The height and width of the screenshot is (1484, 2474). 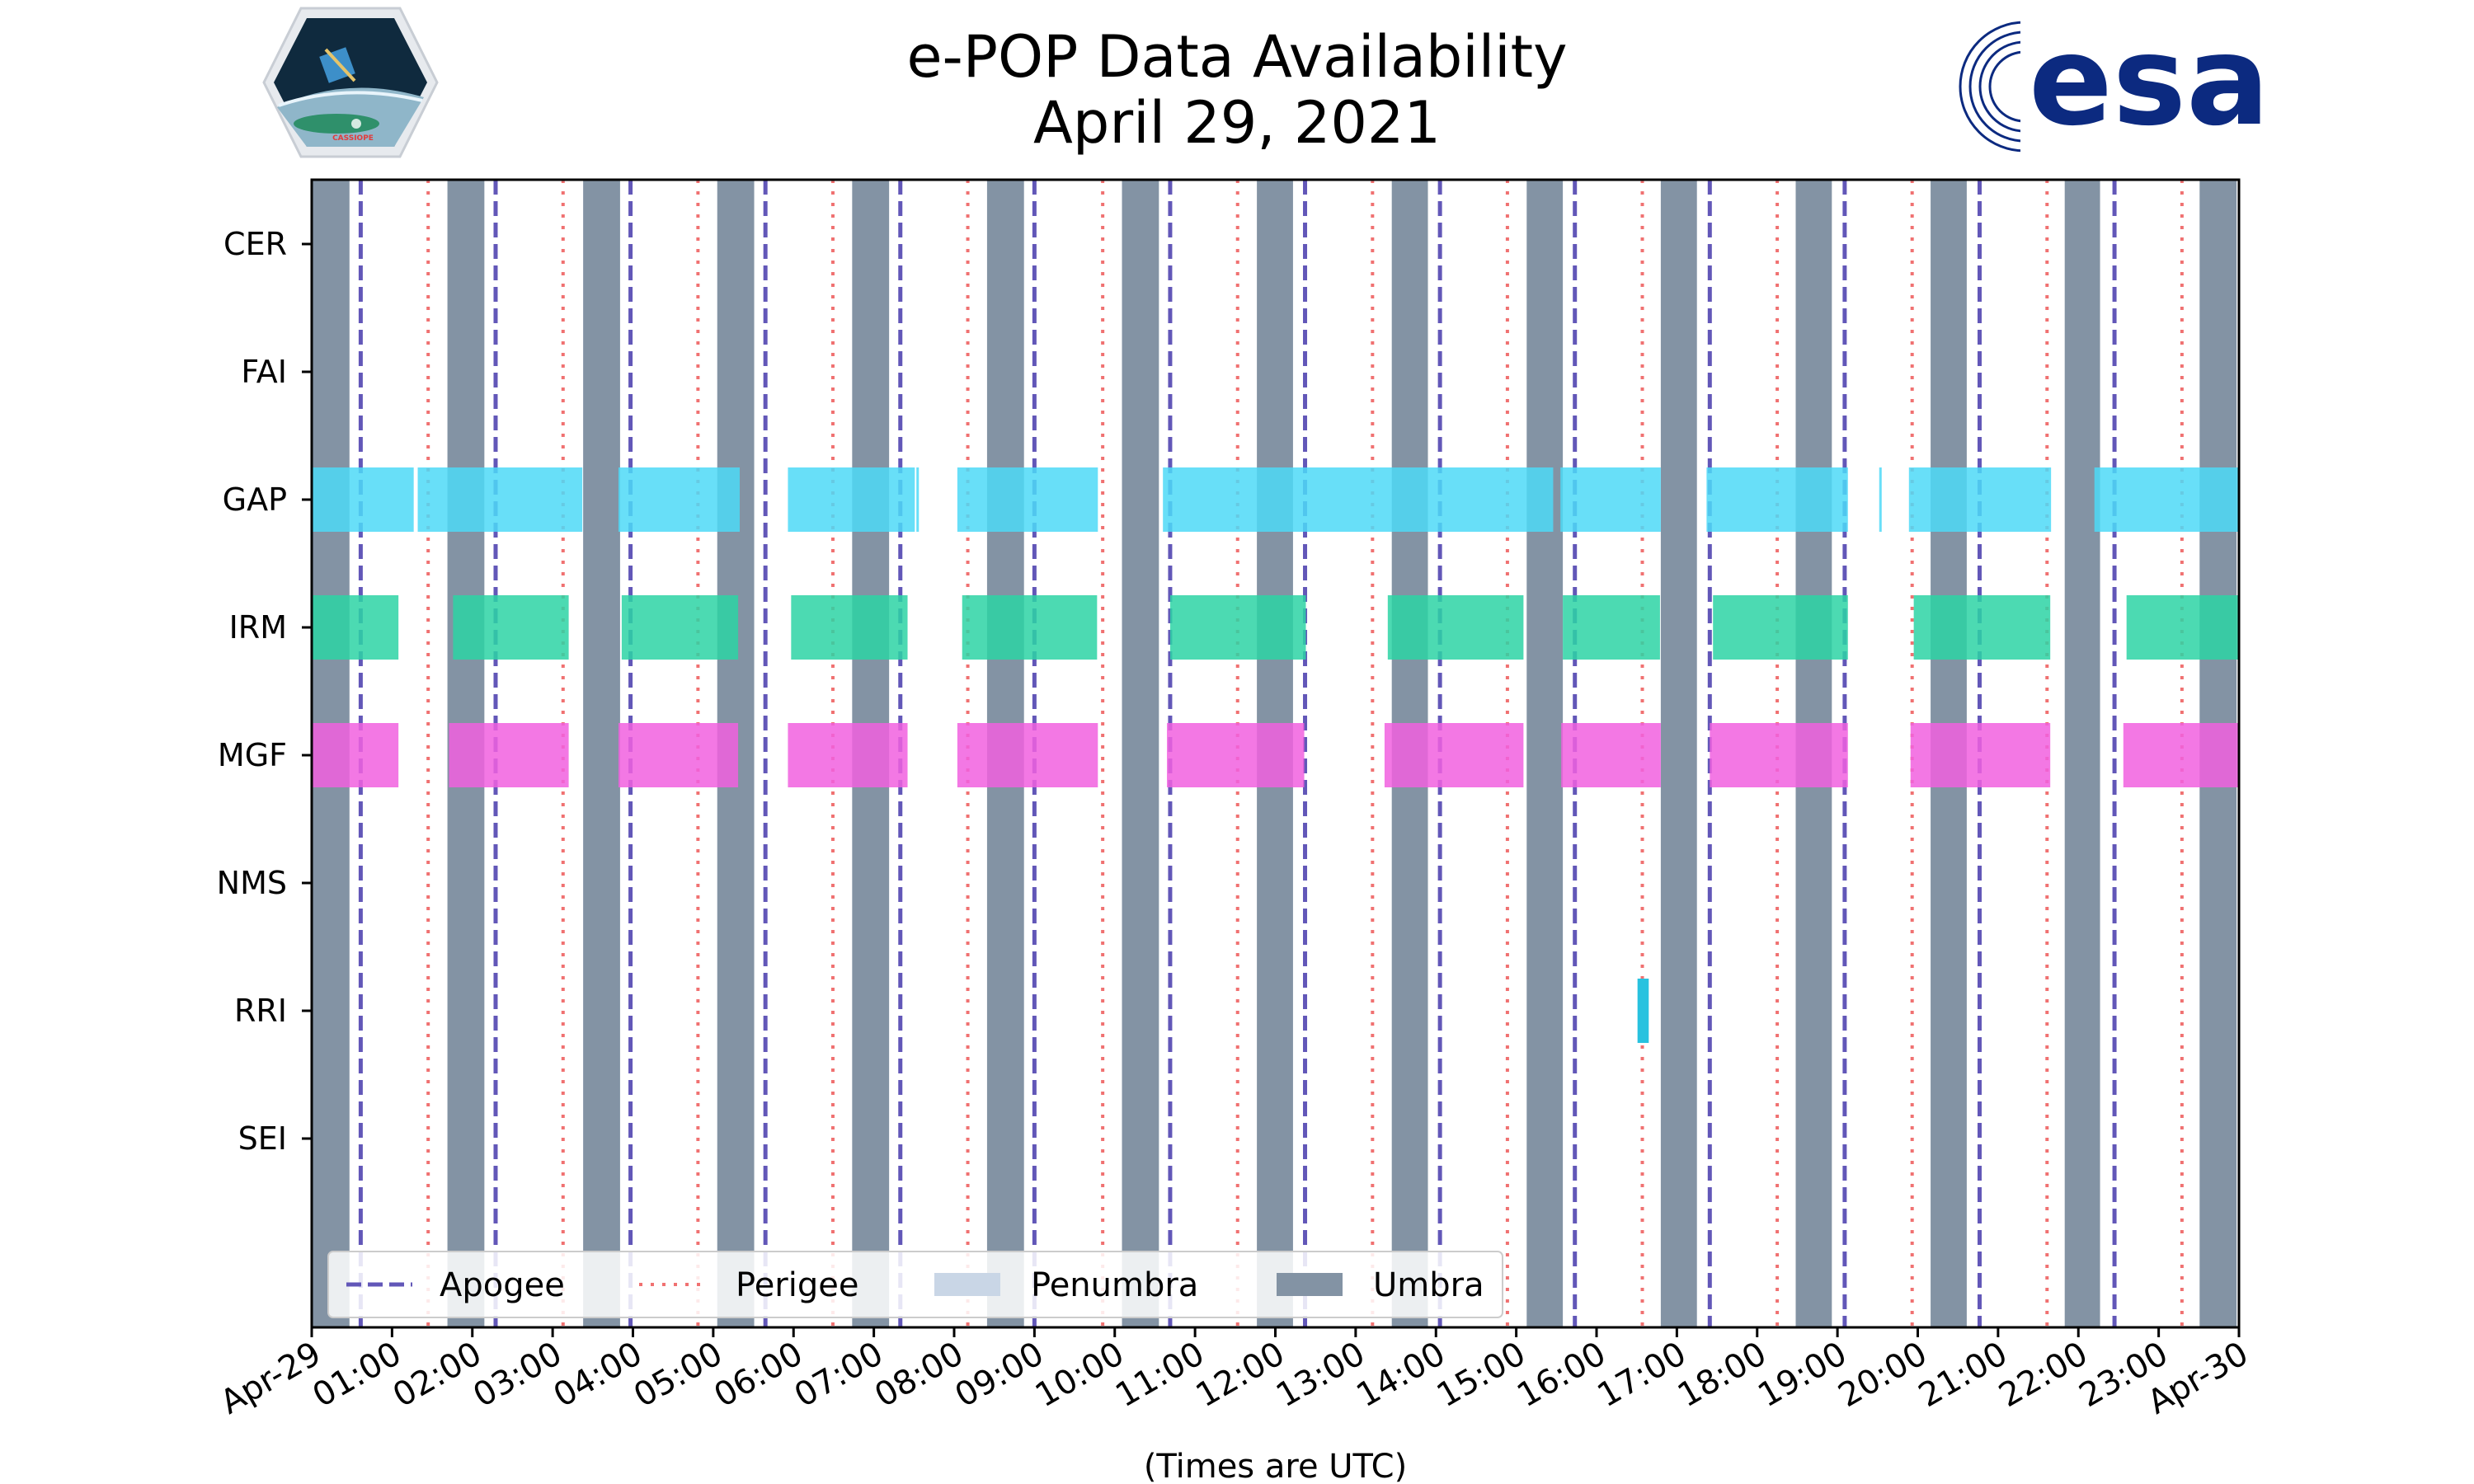 I want to click on x-tick-label: 09:00, so click(x=1000, y=1375).